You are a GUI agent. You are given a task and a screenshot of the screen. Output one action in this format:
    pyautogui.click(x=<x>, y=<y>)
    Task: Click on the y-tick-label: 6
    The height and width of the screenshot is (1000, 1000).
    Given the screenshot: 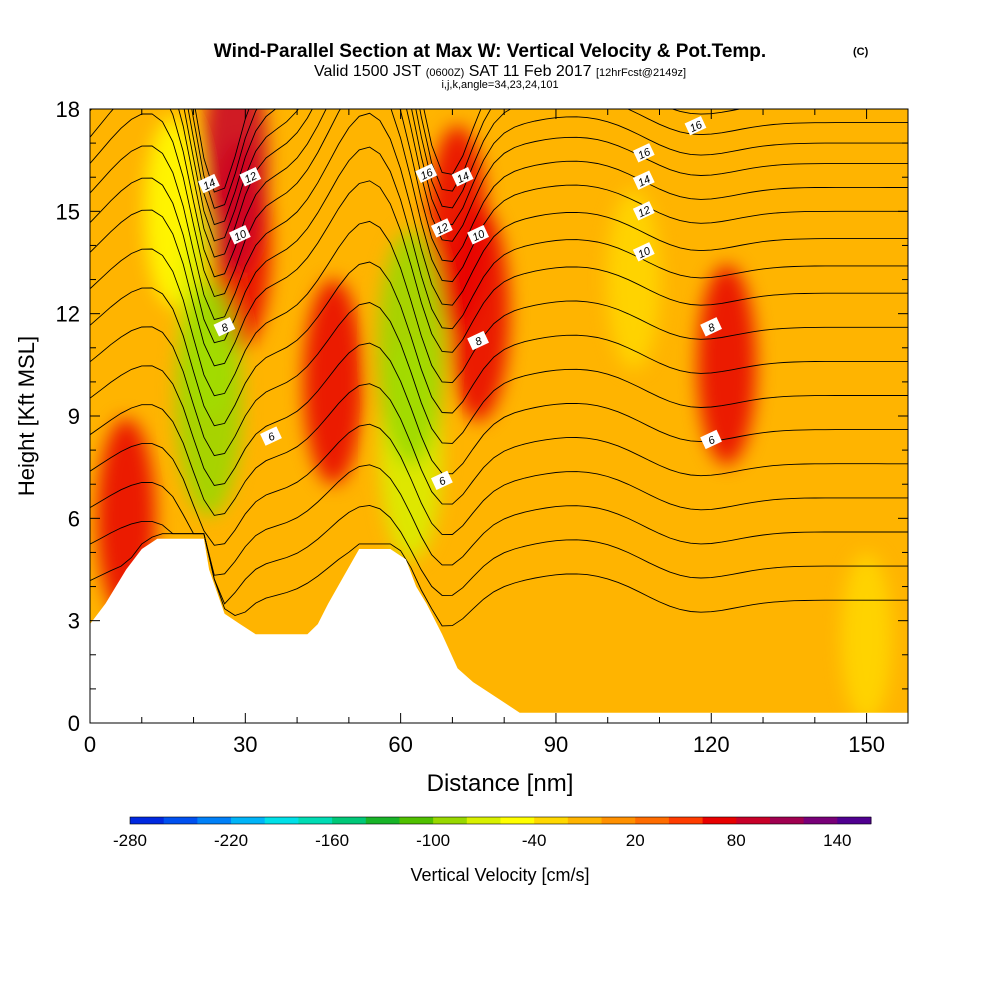 What is the action you would take?
    pyautogui.click(x=74, y=518)
    